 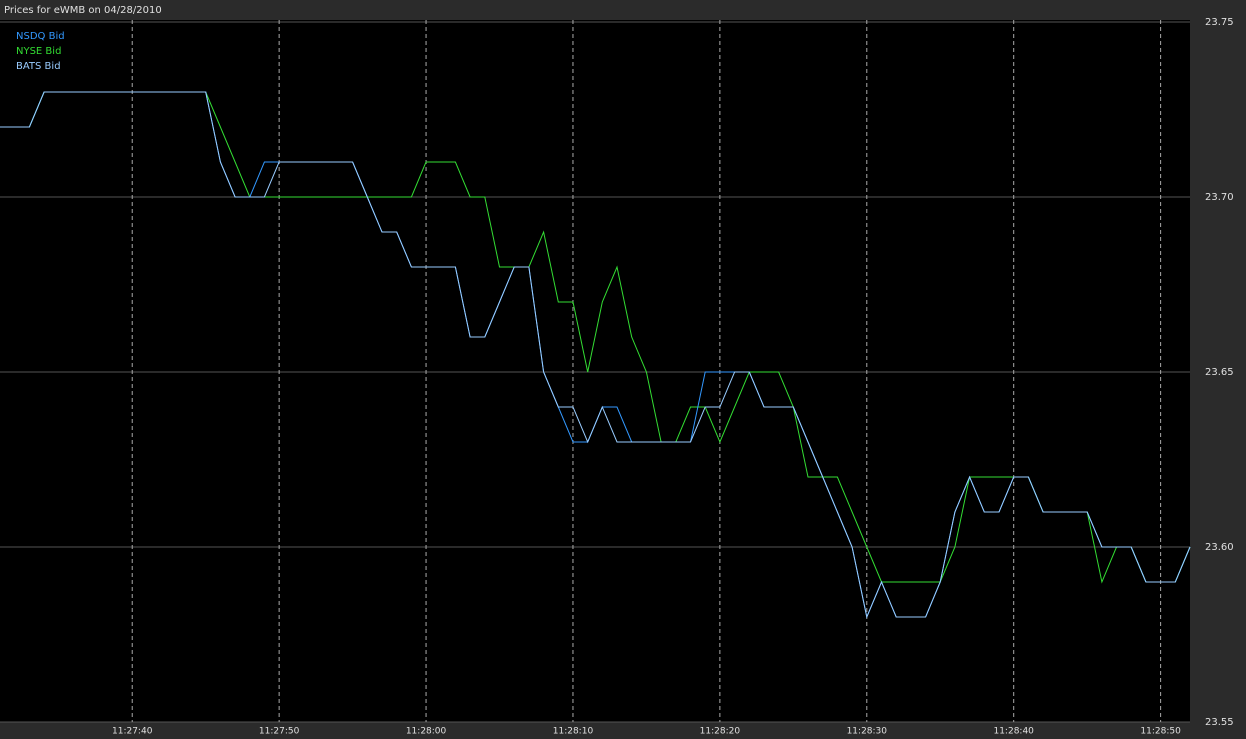 I want to click on x-tick-label: 11:27:40, so click(x=132, y=732).